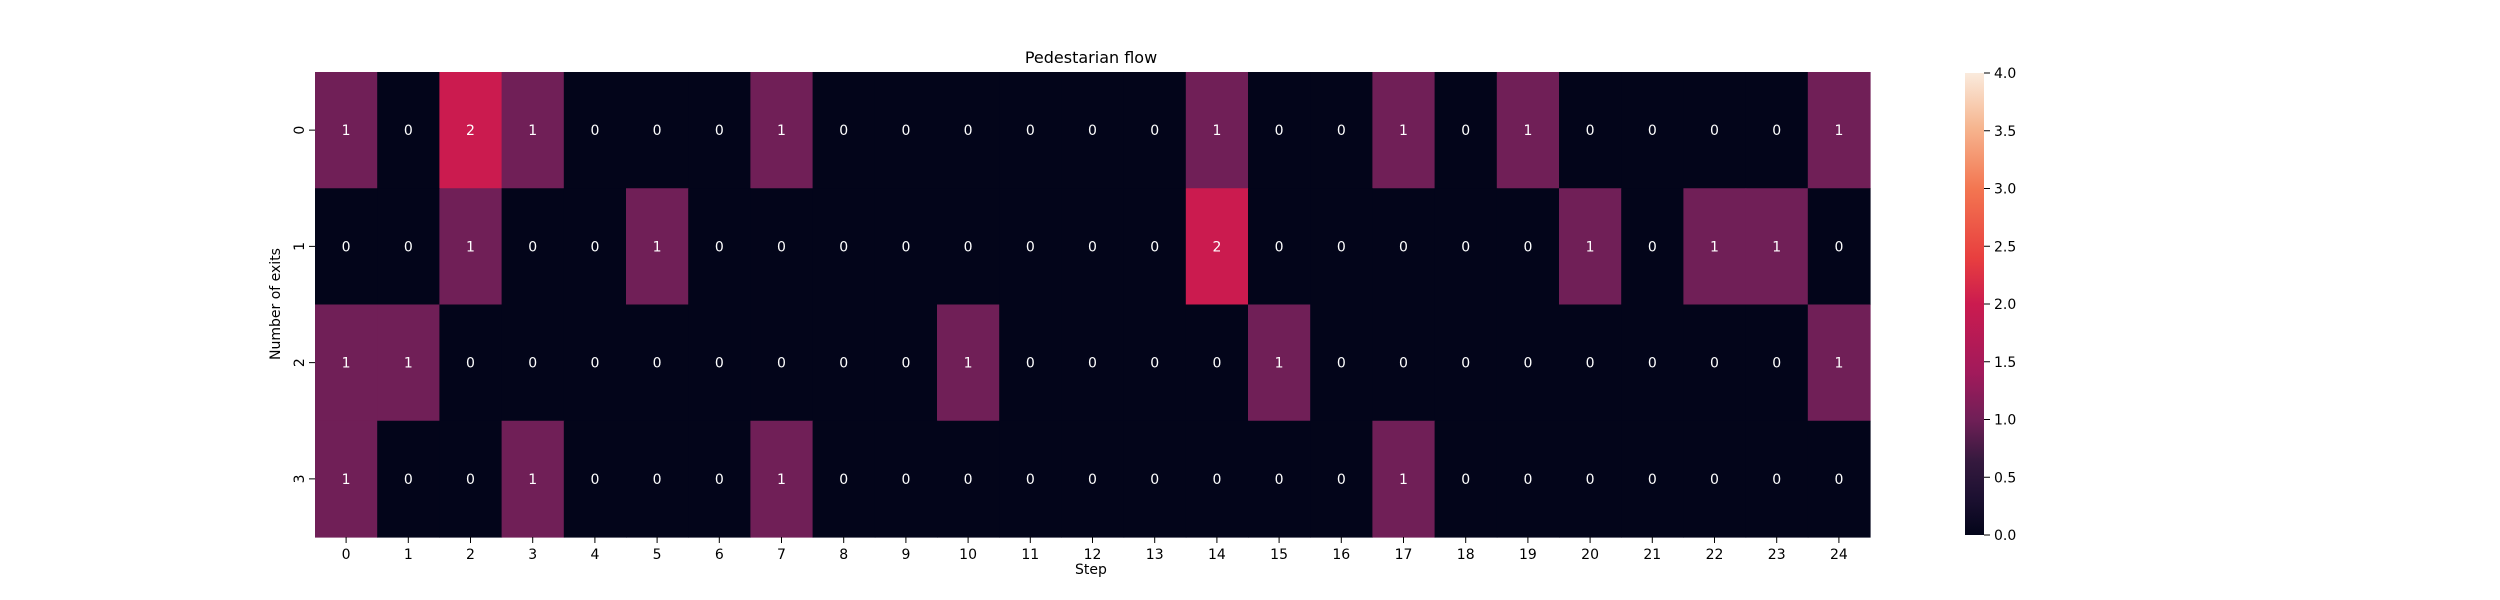  Describe the element at coordinates (303, 304) in the screenshot. I see `y-axis-ticks: 0 1 2 3` at that location.